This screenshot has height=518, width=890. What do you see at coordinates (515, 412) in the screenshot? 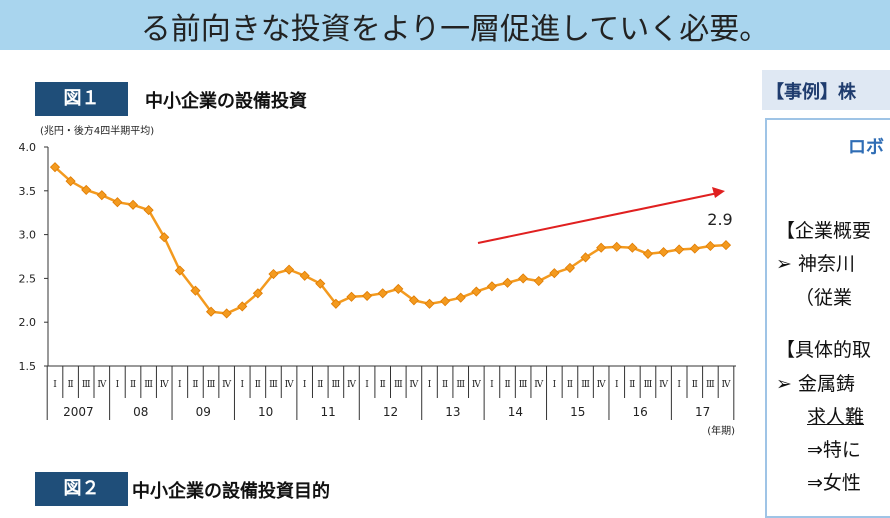
I see `year-label: 14` at bounding box center [515, 412].